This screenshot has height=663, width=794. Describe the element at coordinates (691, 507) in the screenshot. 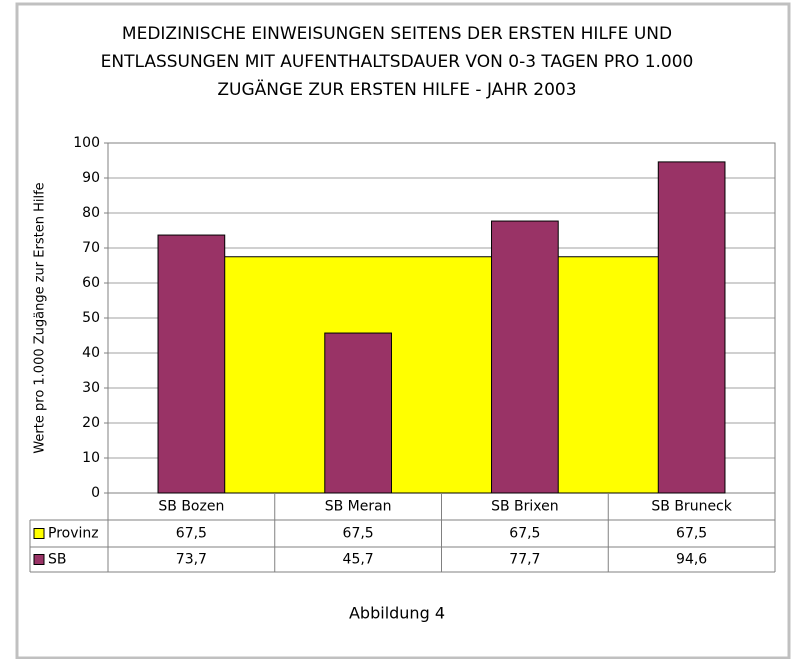

I see `x-tick-label: SB Bruneck` at that location.